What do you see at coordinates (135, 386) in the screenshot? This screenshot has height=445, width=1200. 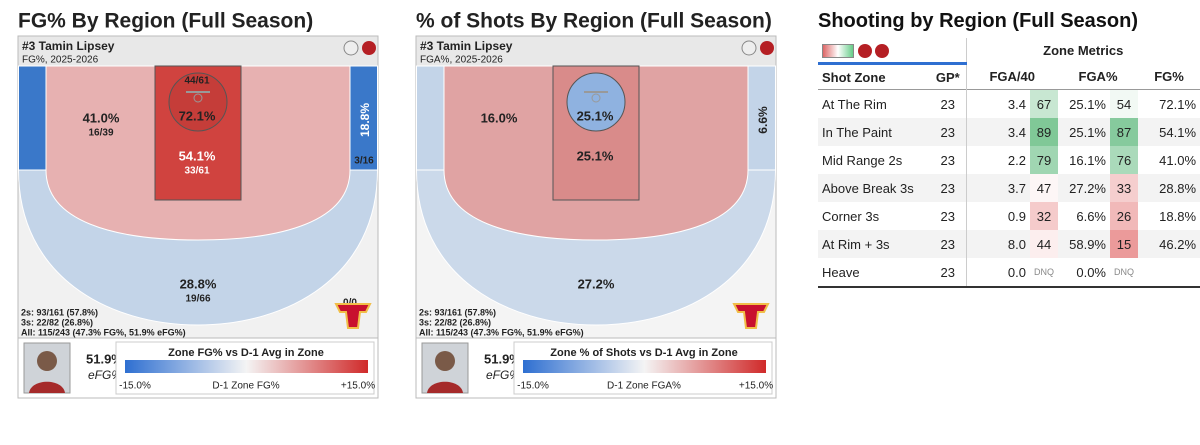 I see `legend-min: -15.0%` at bounding box center [135, 386].